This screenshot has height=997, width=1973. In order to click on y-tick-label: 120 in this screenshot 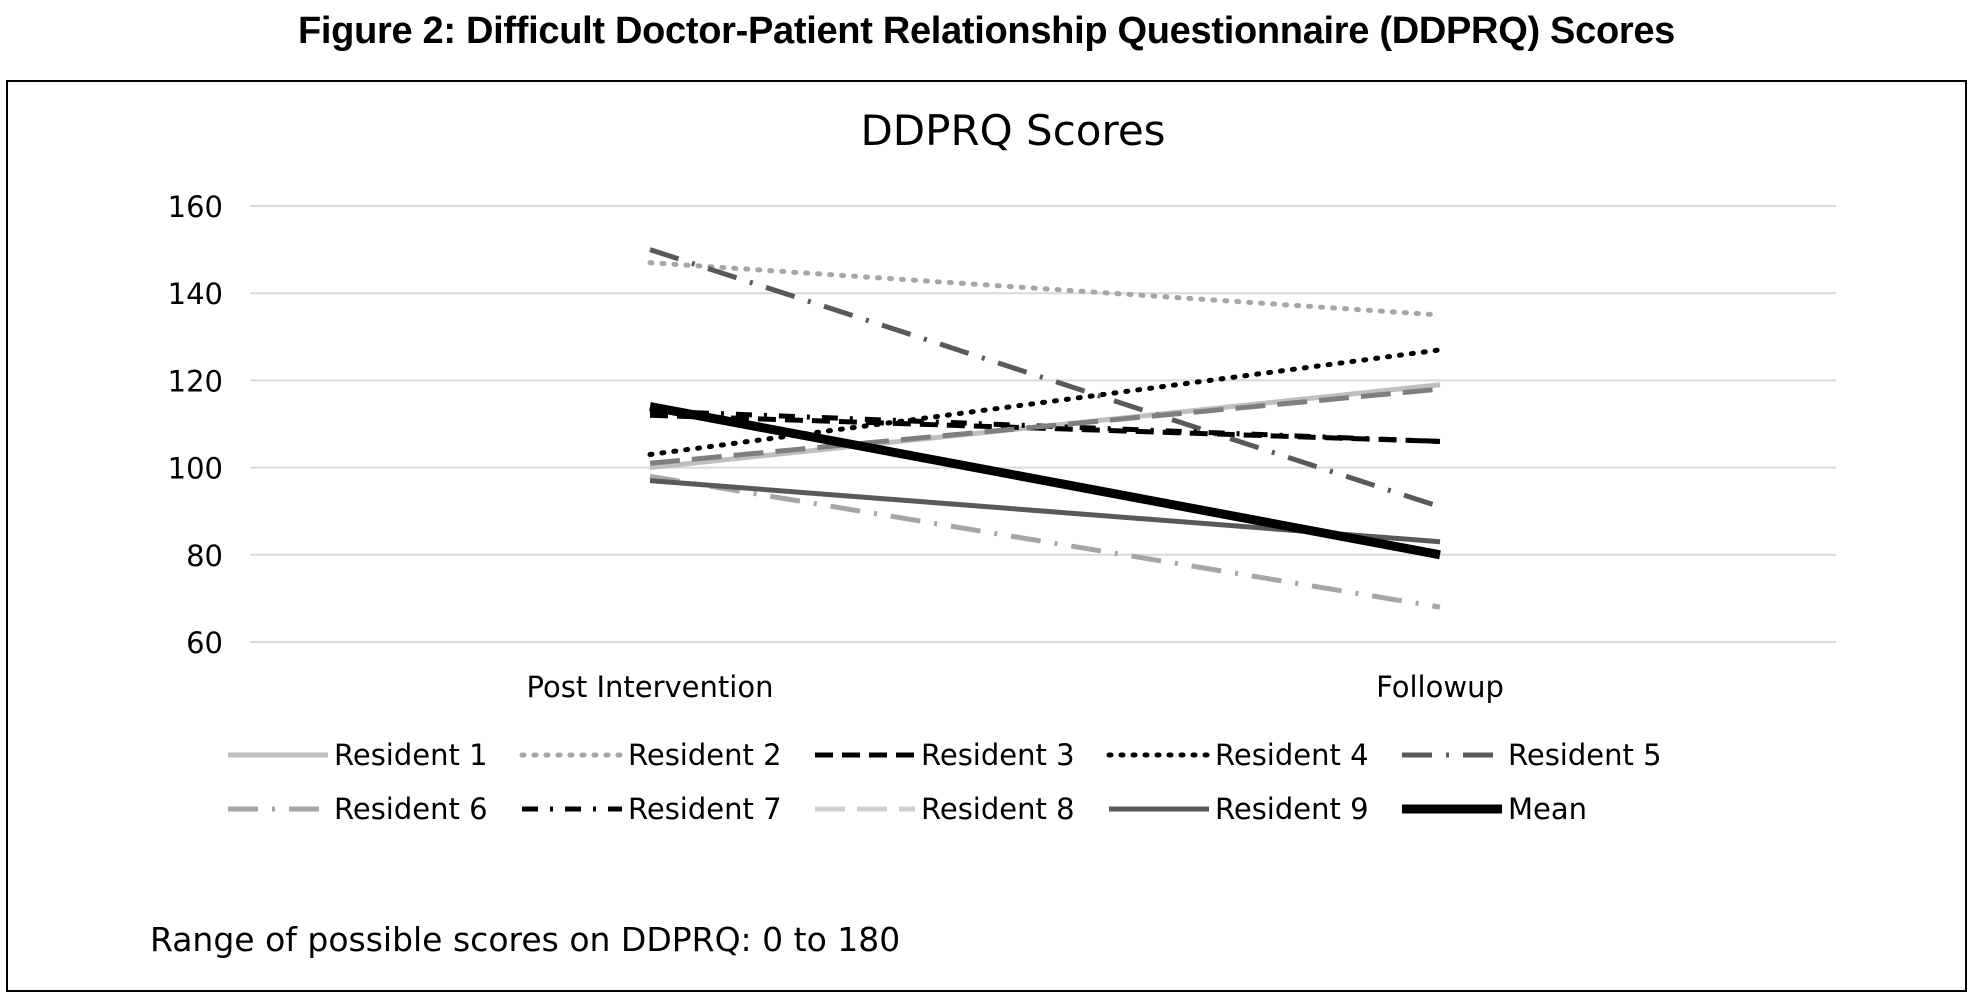, I will do `click(195, 381)`.